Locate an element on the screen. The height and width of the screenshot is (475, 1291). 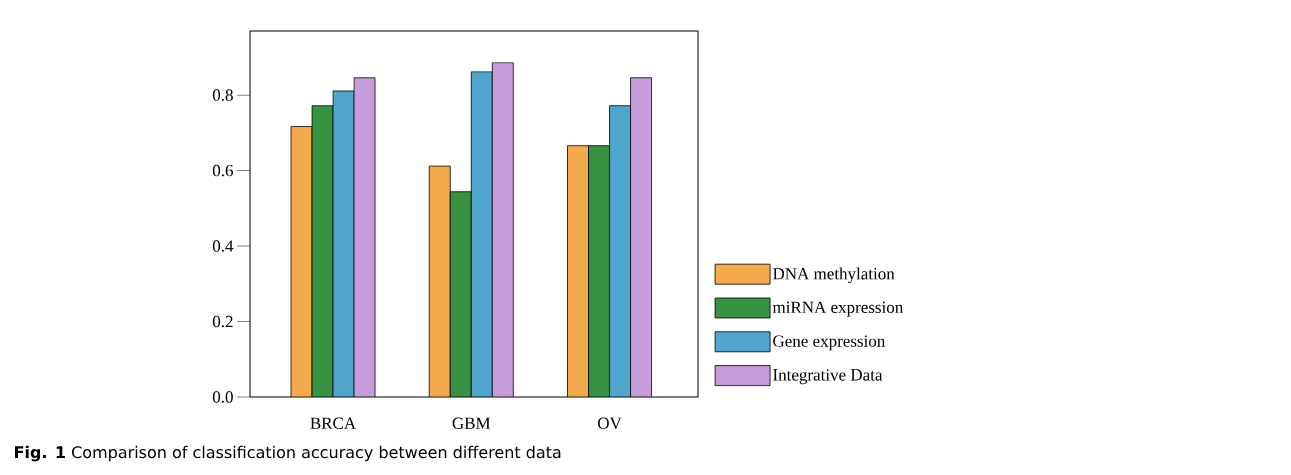
y-tick-label: 0.0 is located at coordinates (222, 397).